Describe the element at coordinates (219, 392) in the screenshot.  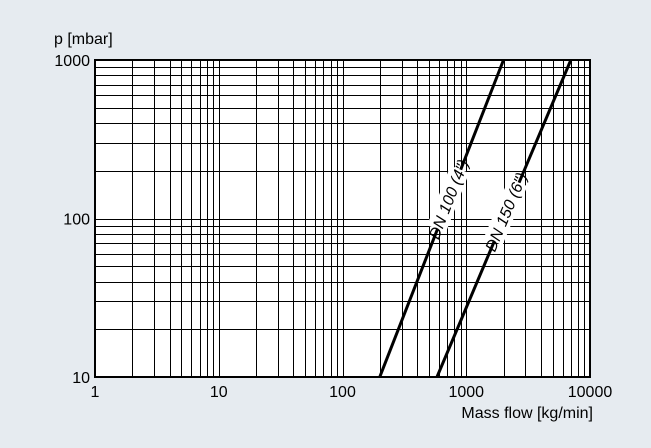
I see `x-tick-label: 10` at that location.